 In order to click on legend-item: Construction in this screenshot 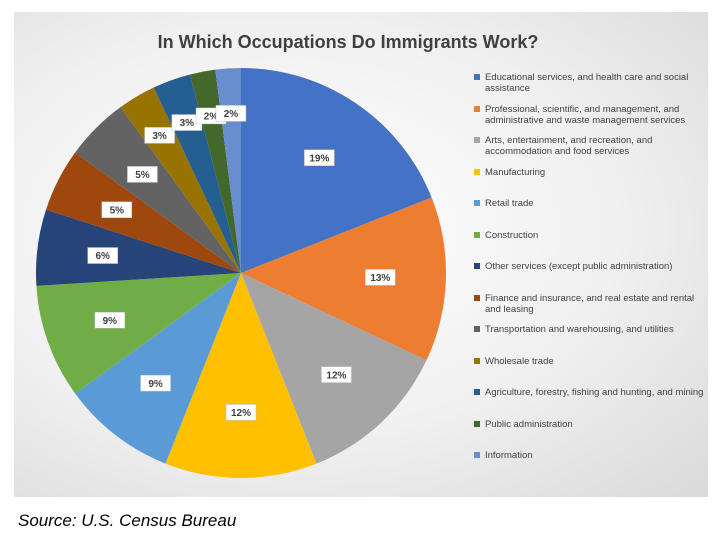, I will do `click(592, 235)`.